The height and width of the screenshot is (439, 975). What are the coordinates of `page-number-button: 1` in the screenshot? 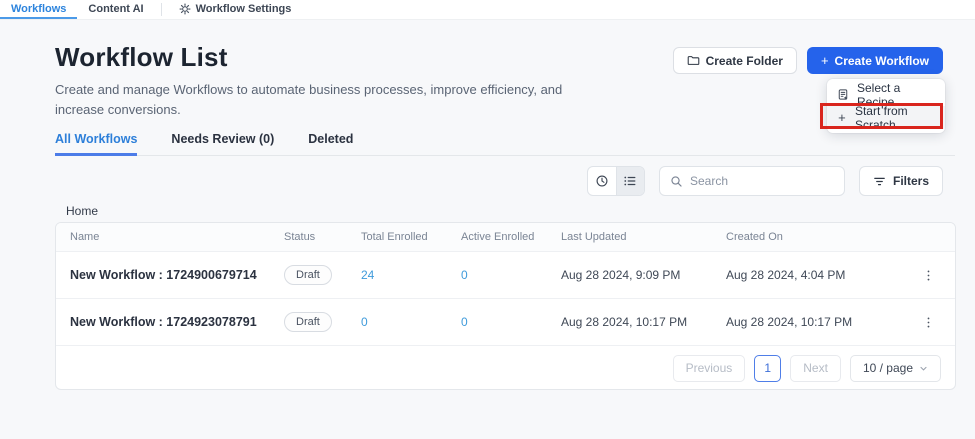 It's located at (768, 368).